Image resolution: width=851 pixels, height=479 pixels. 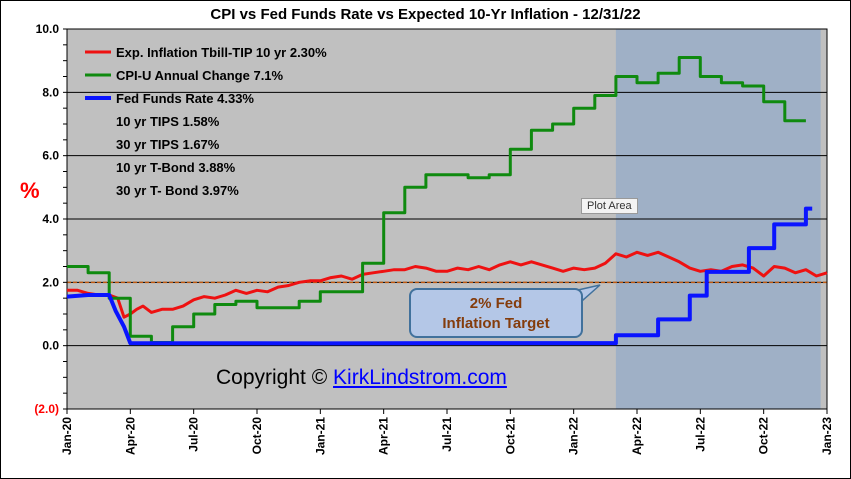 I want to click on copyright-prefix: Copyright ©, so click(x=275, y=377).